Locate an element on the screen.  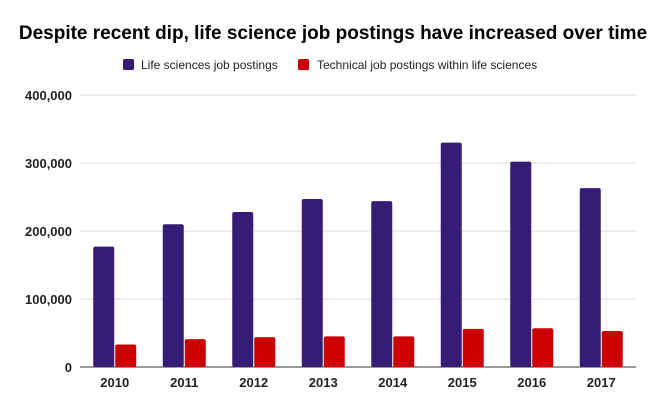
y-tick-label: 0 is located at coordinates (68, 367).